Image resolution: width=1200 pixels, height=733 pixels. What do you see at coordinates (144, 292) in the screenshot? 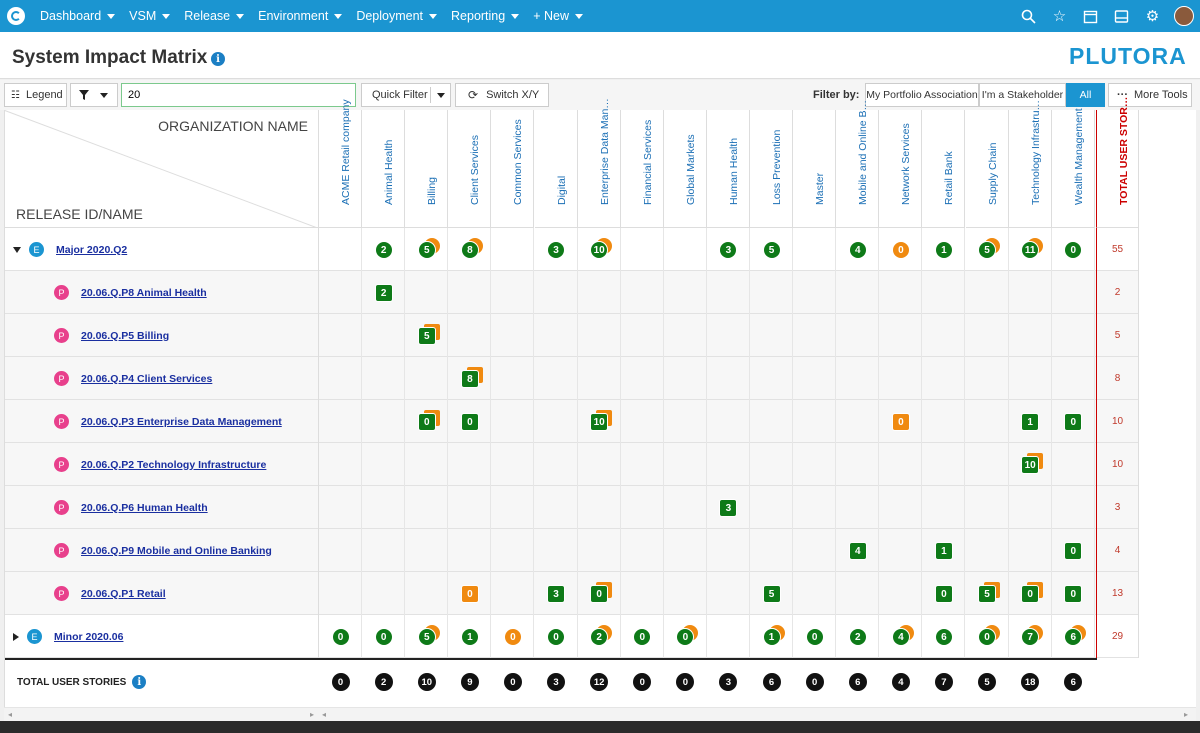
I see `release-link: 20.06.Q.P8 Animal Health` at bounding box center [144, 292].